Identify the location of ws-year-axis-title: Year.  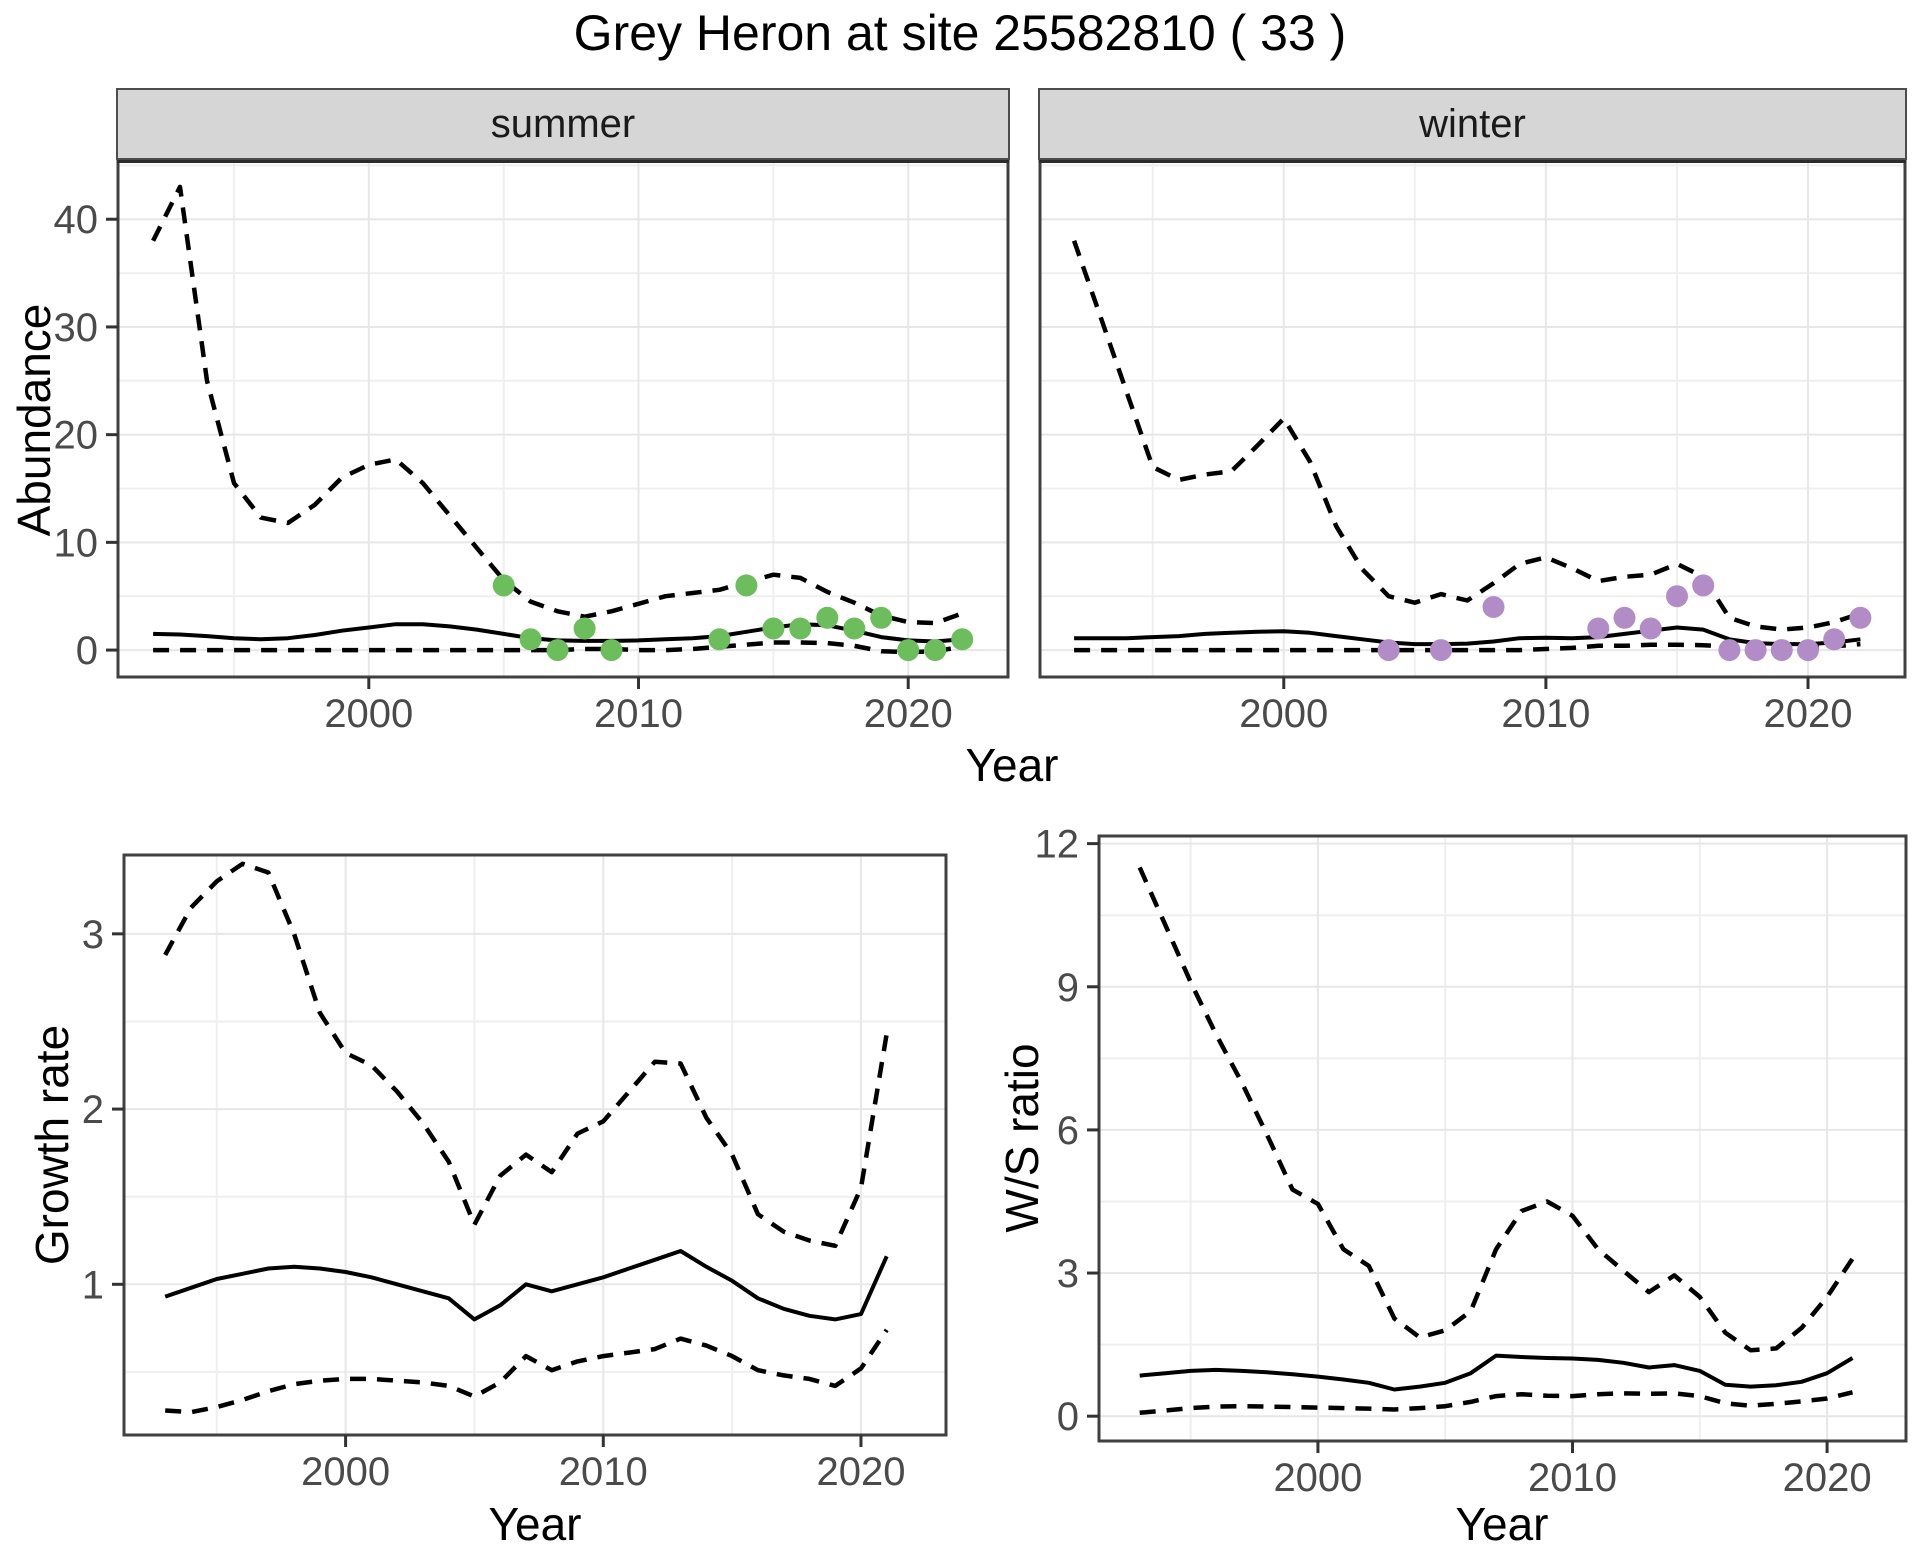
(1502, 1524).